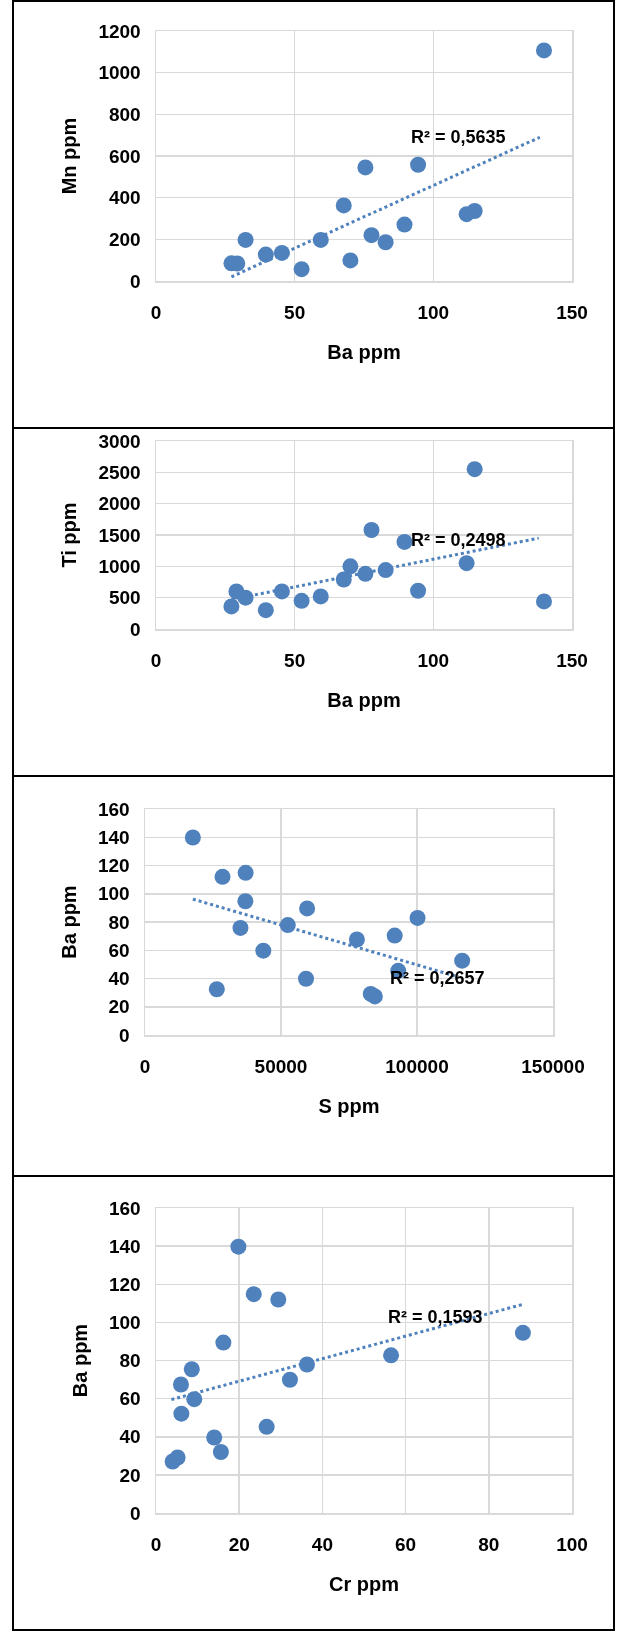 The height and width of the screenshot is (1631, 624). I want to click on y-axis-title: Mn ppm, so click(69, 156).